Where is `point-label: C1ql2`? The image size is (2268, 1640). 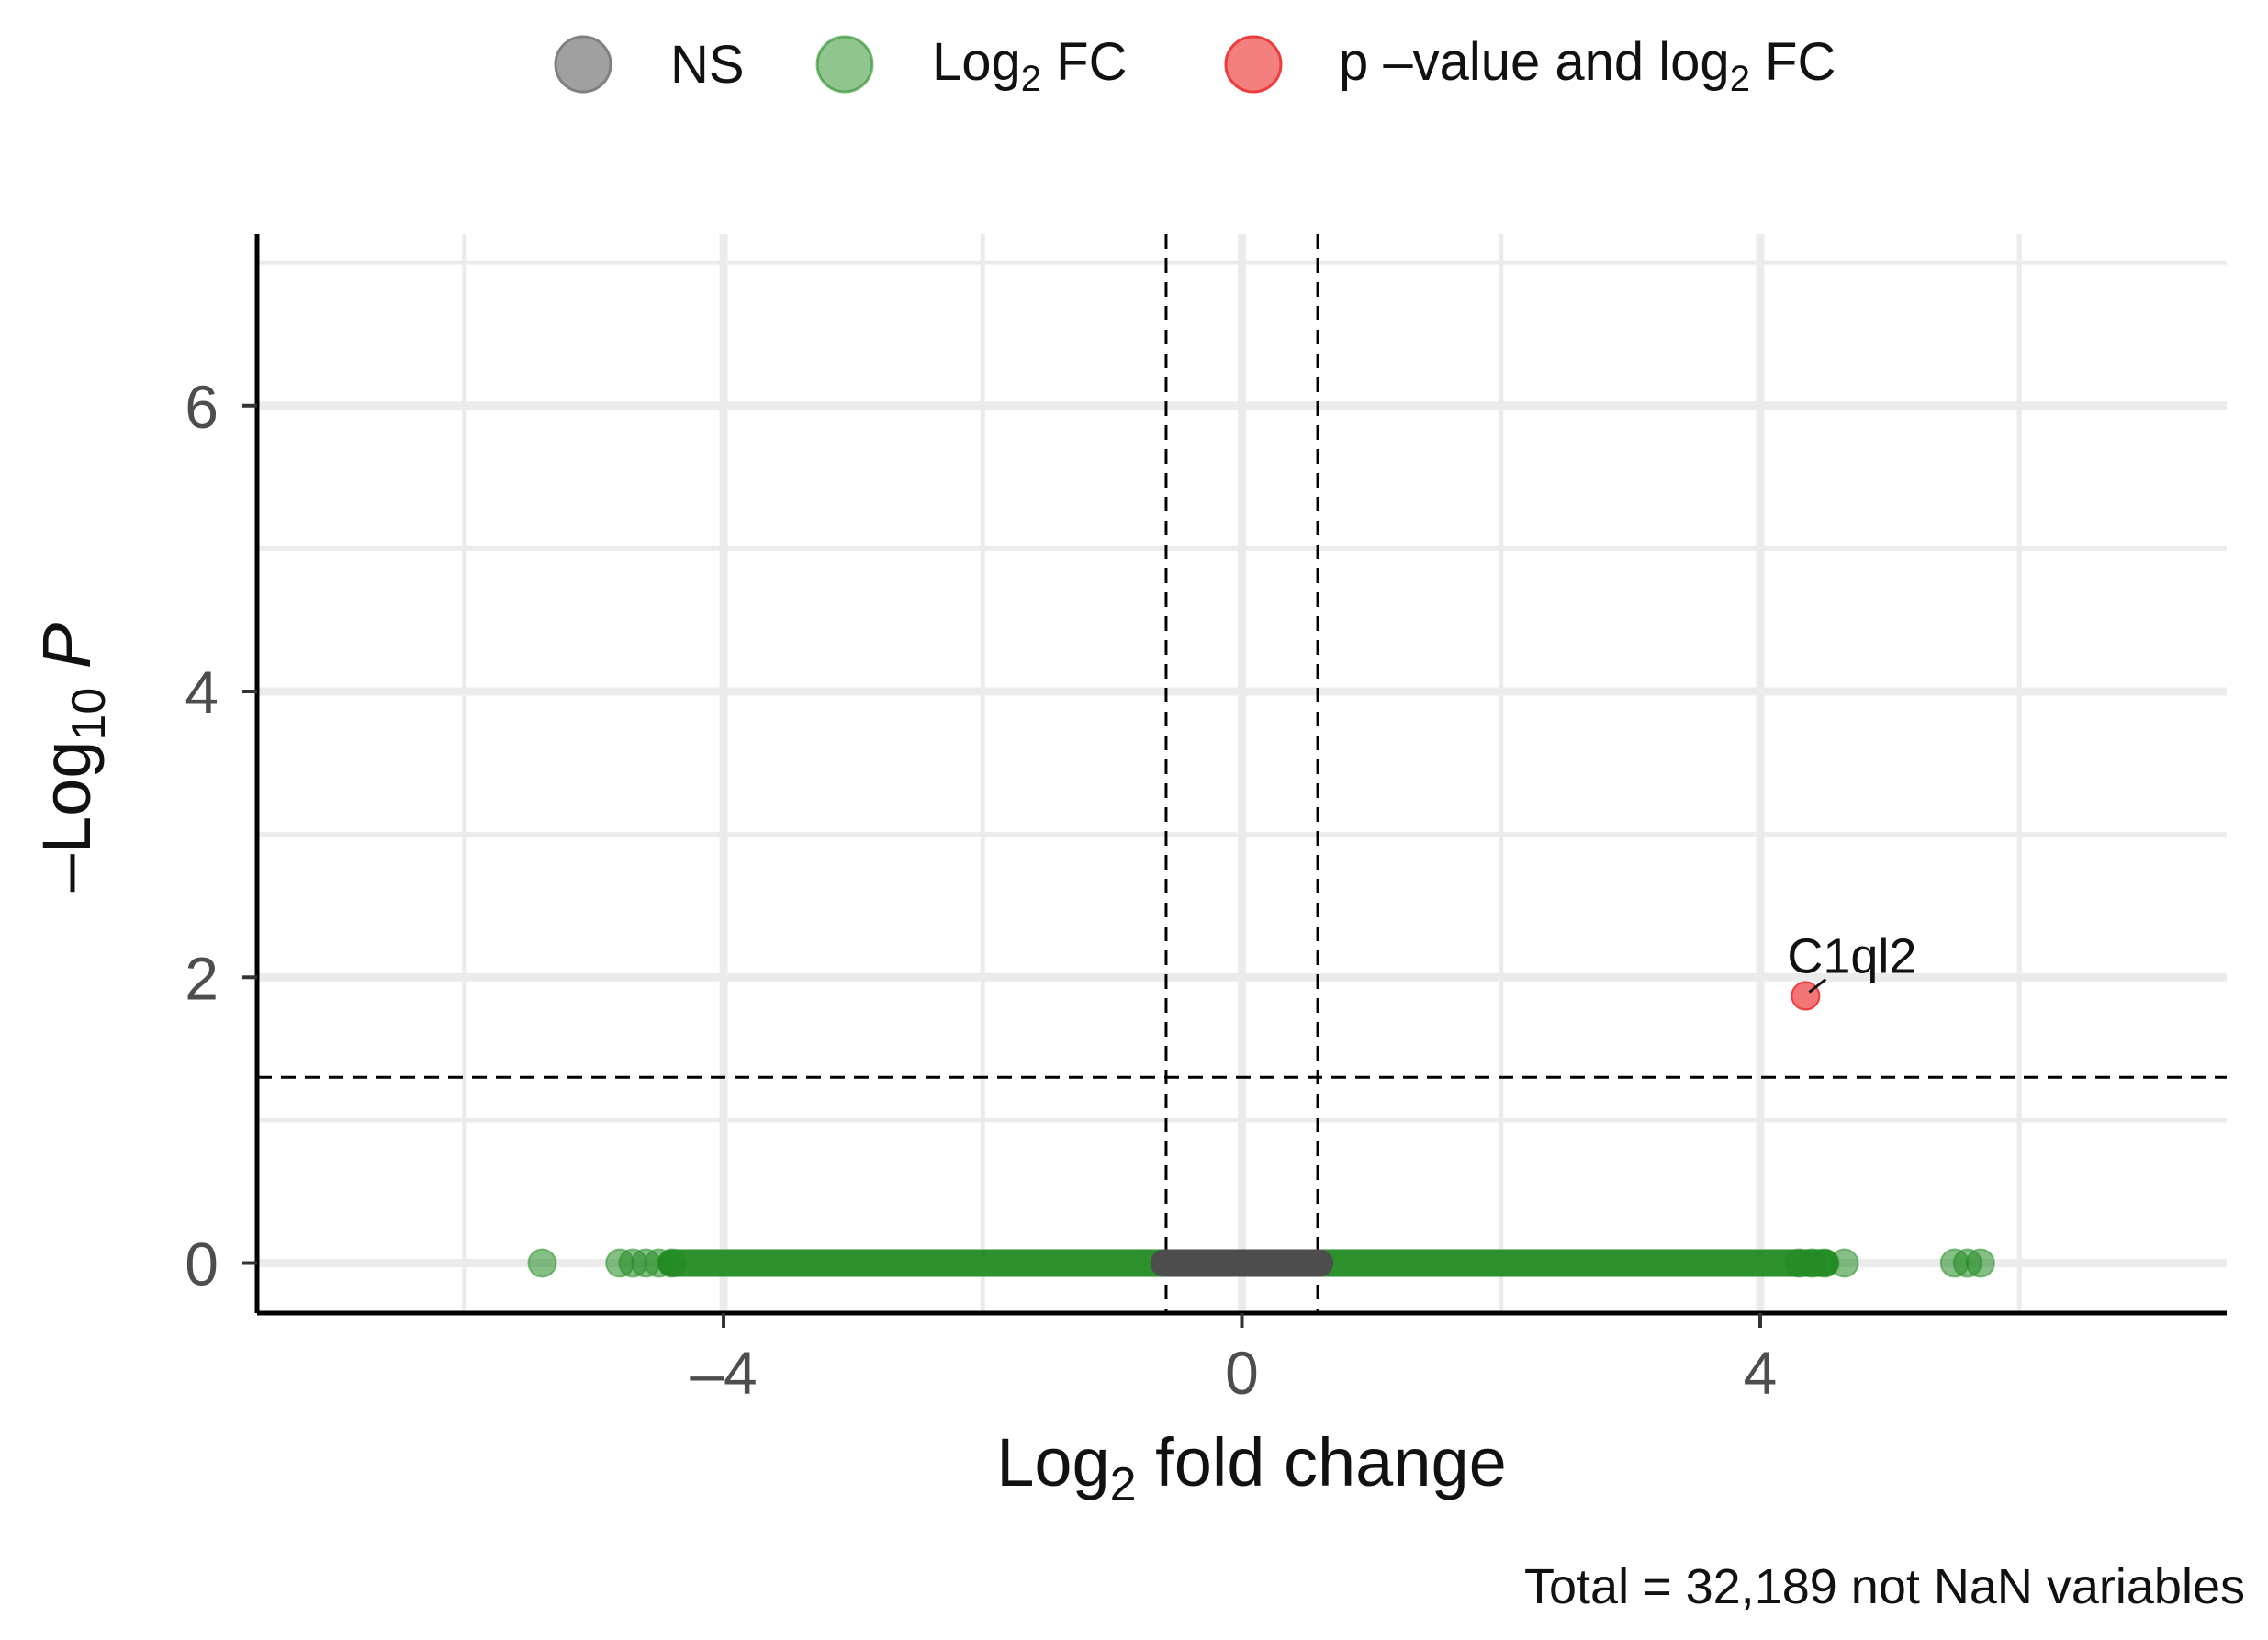
point-label: C1ql2 is located at coordinates (1852, 956).